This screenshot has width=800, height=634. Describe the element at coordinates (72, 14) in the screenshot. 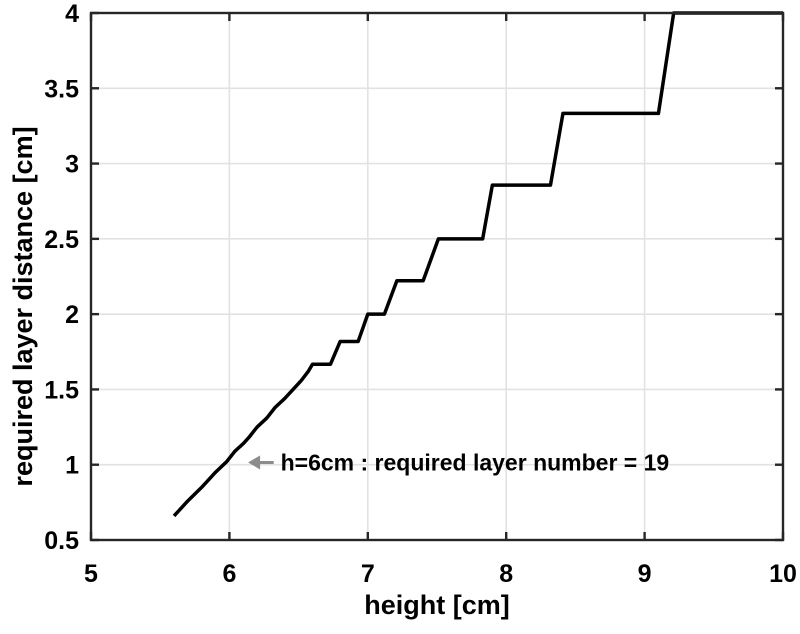

I see `y-tick-label: 4` at that location.